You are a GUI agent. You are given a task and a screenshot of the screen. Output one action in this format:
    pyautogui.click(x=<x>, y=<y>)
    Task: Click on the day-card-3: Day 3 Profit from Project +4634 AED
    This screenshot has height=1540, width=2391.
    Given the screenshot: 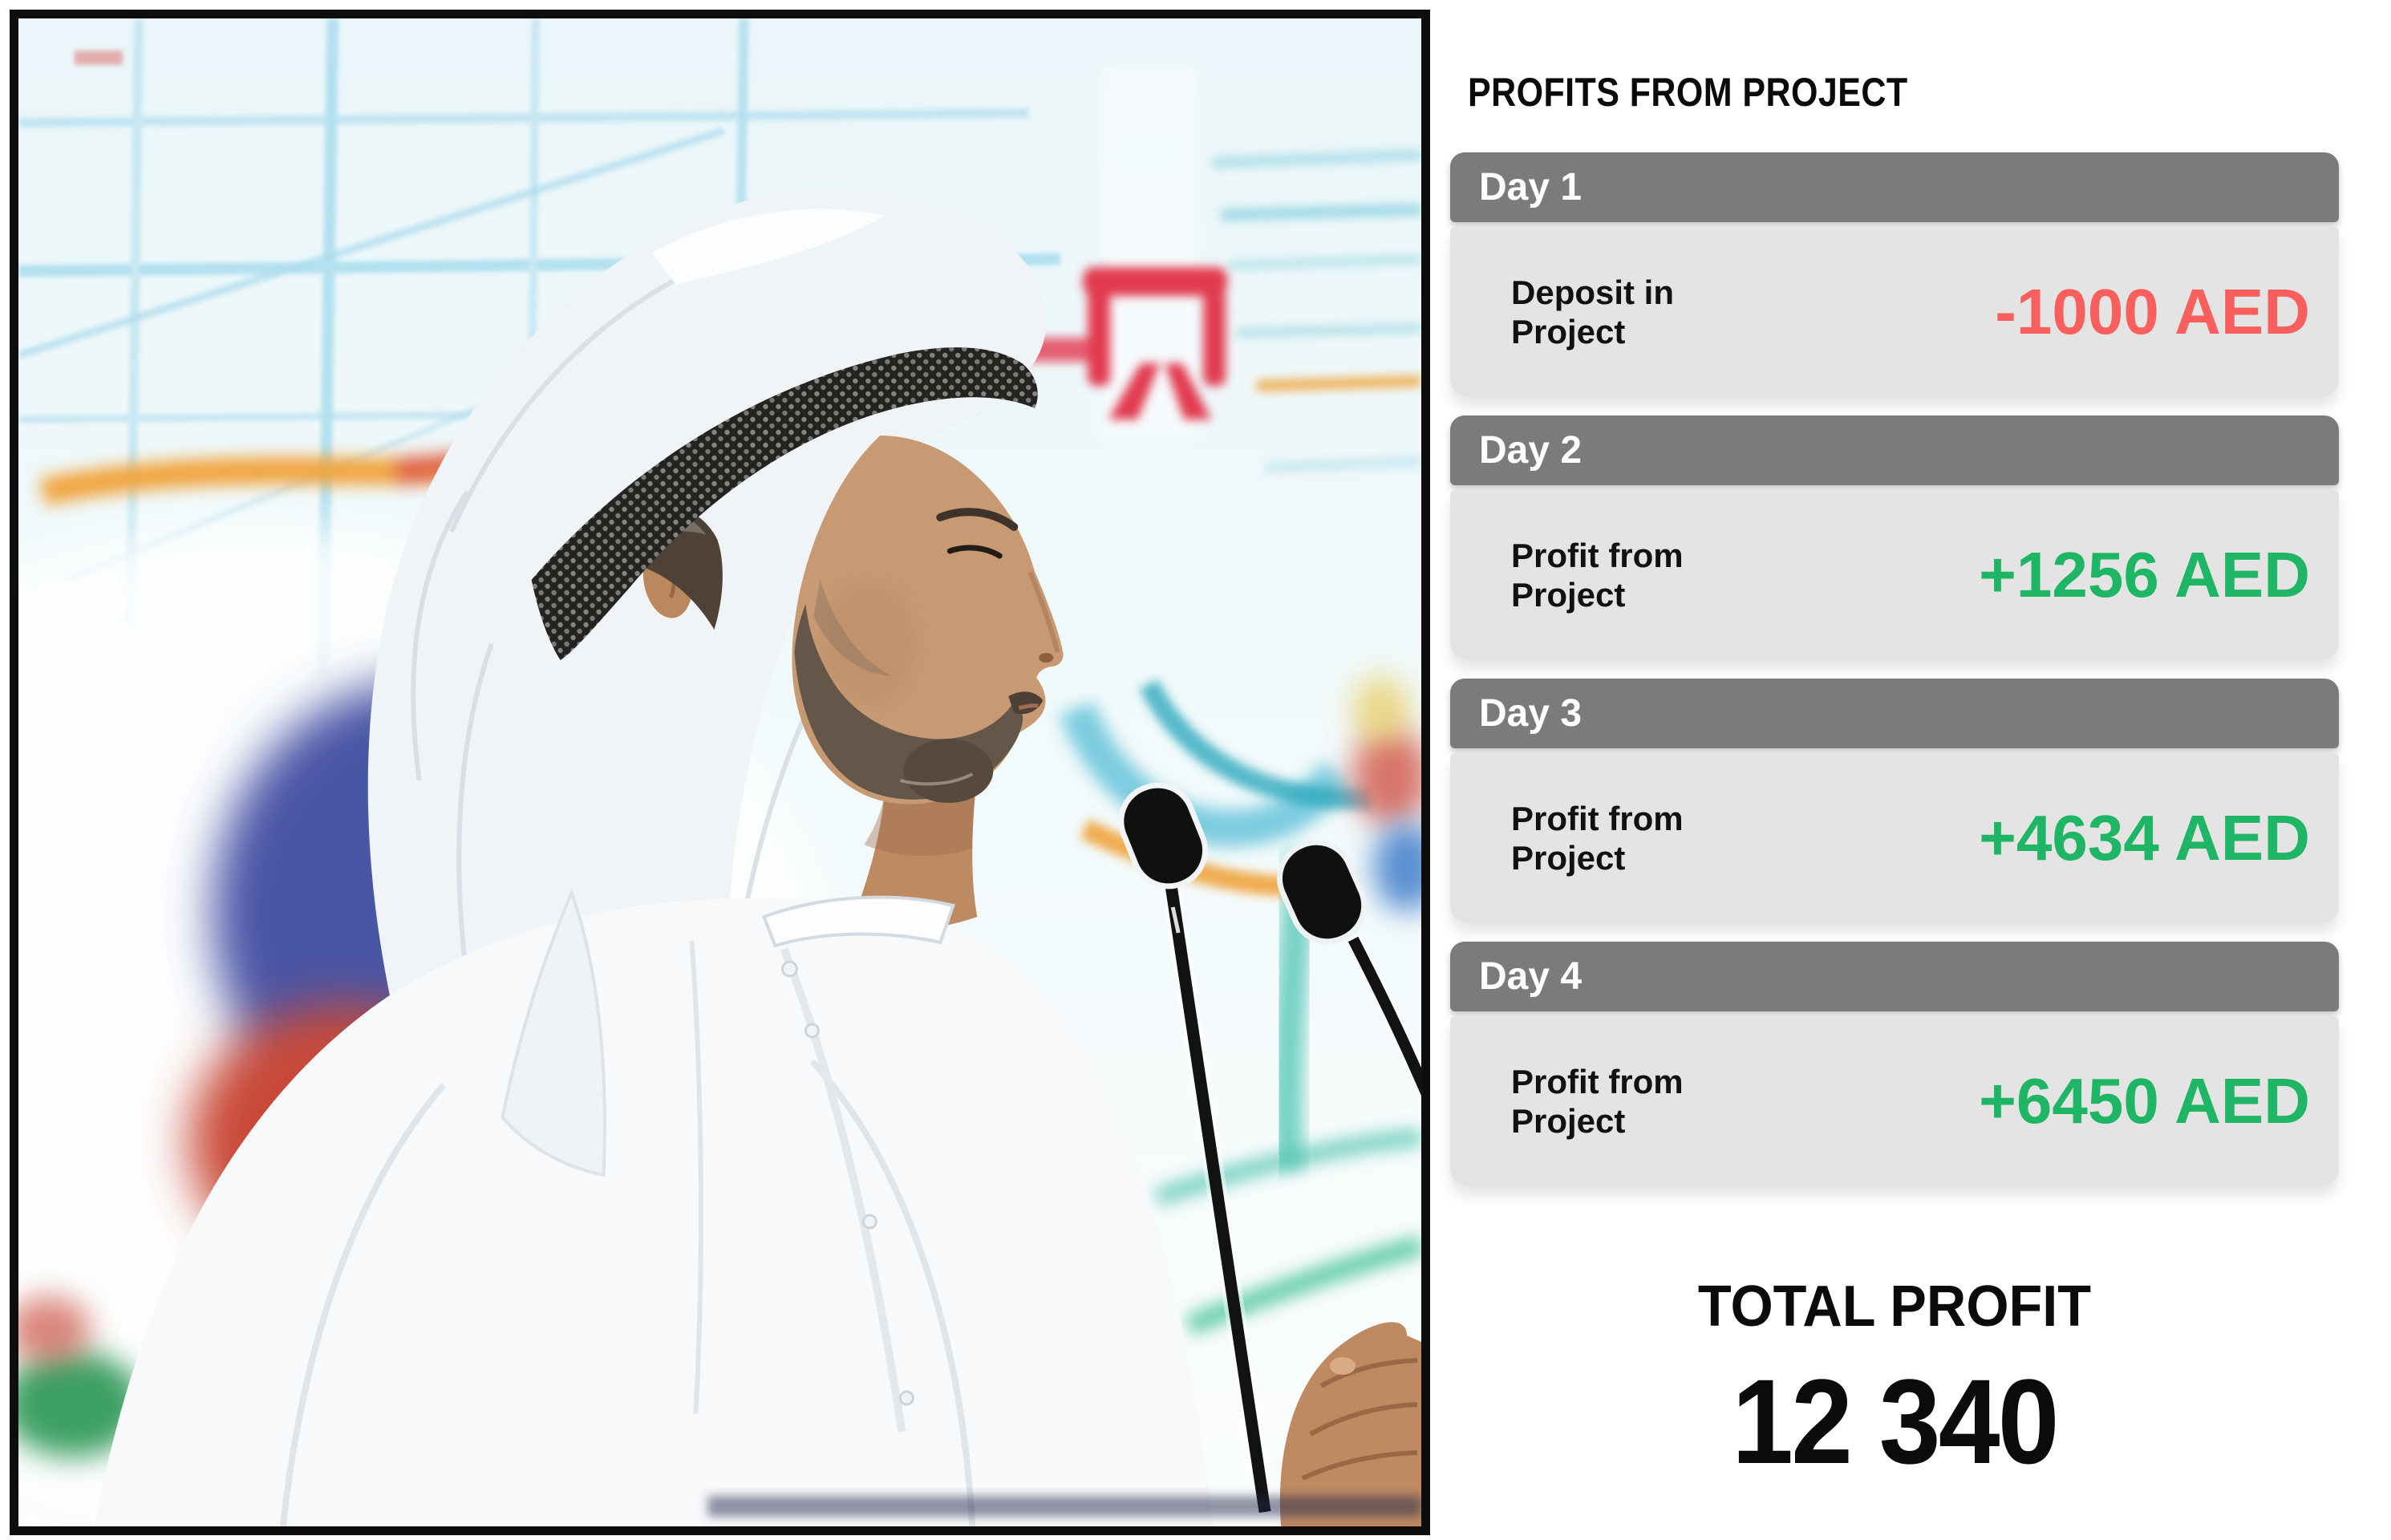 What is the action you would take?
    pyautogui.click(x=1894, y=801)
    